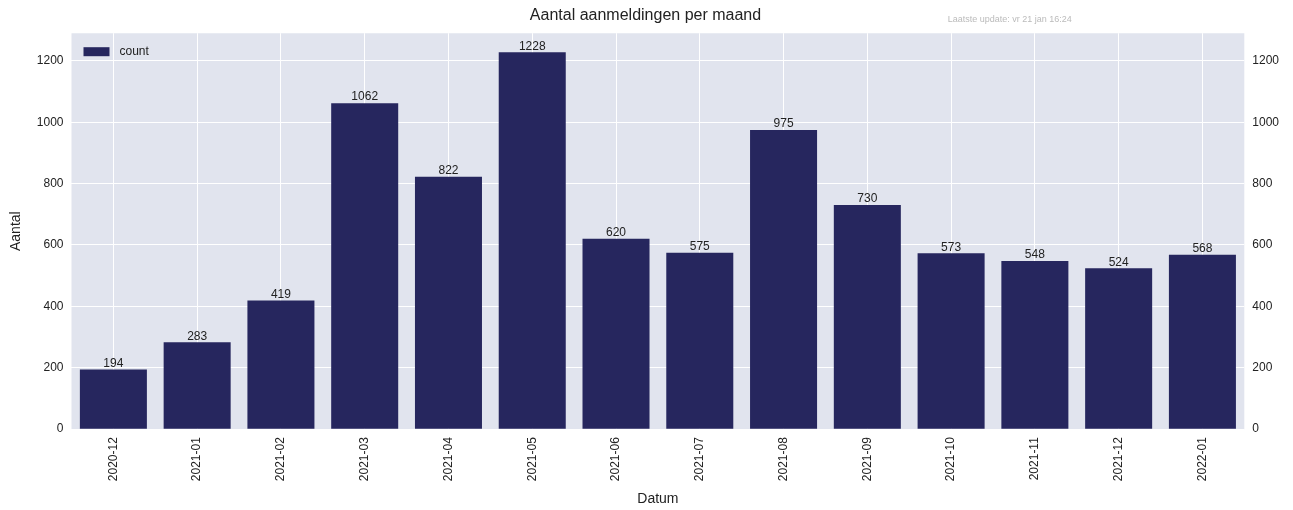 This screenshot has width=1293, height=510. Describe the element at coordinates (50, 121) in the screenshot. I see `y-tick-label: 1000` at that location.